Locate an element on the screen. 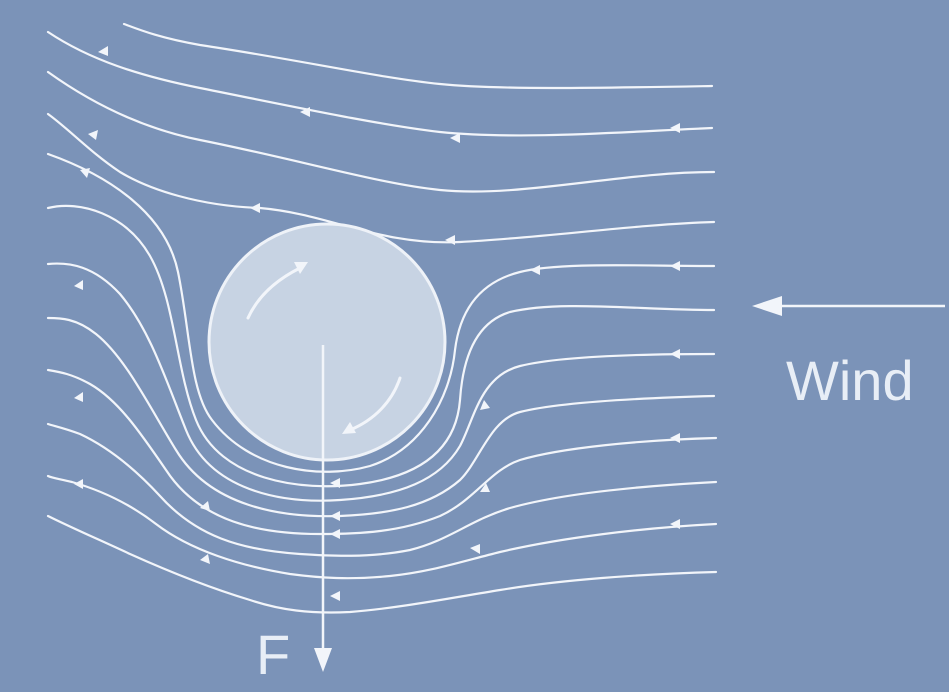  spinning-ball is located at coordinates (327, 342).